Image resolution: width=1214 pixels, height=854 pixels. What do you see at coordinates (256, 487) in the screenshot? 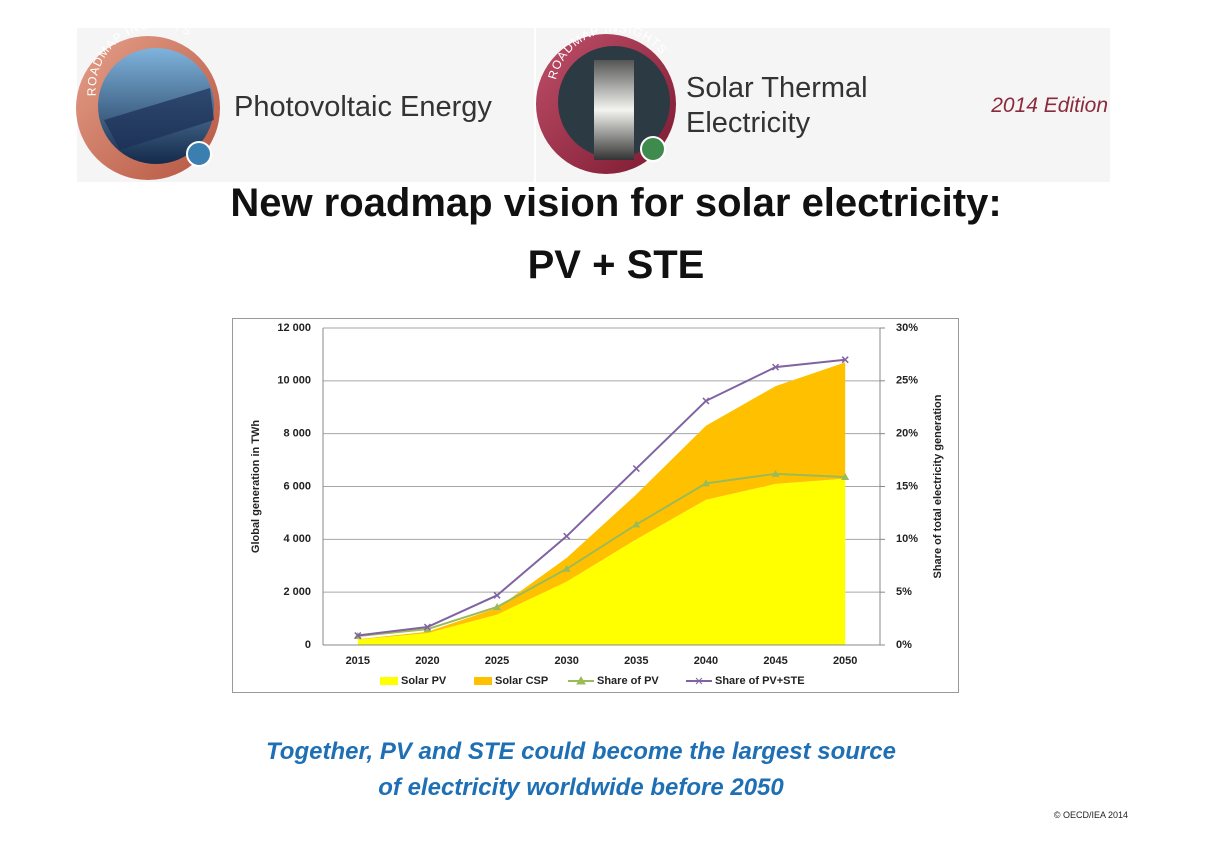
I see `y-axis-title: Global generation in TWh` at bounding box center [256, 487].